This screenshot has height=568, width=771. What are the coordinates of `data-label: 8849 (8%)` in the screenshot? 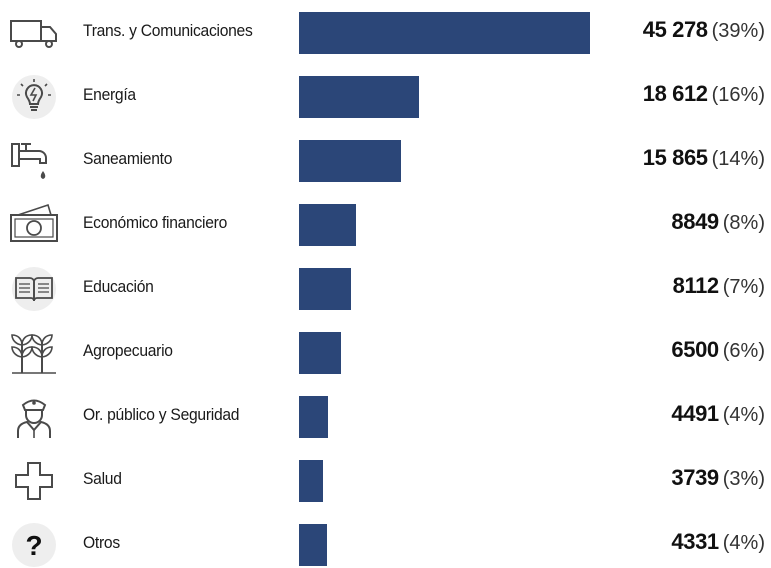 It's located at (718, 222).